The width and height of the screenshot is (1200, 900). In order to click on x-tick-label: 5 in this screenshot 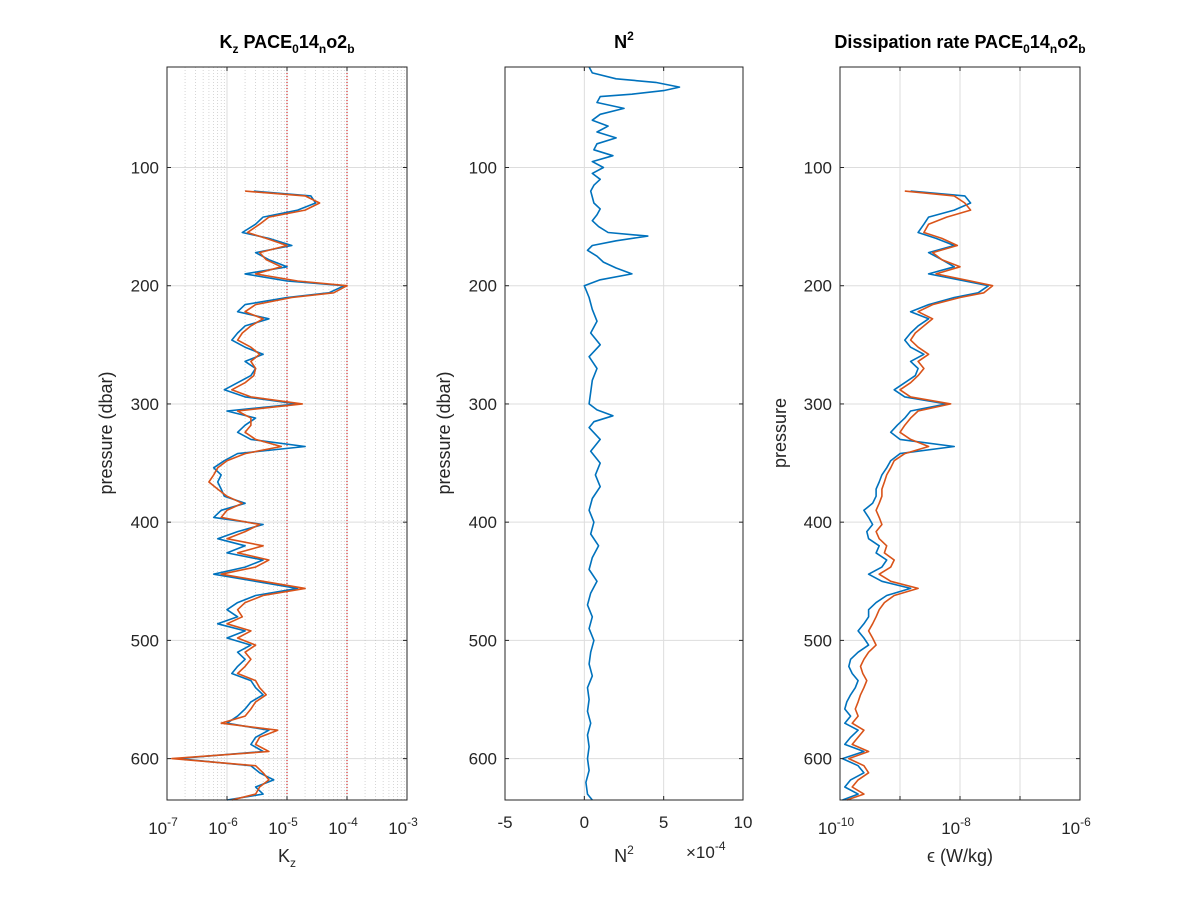, I will do `click(663, 822)`.